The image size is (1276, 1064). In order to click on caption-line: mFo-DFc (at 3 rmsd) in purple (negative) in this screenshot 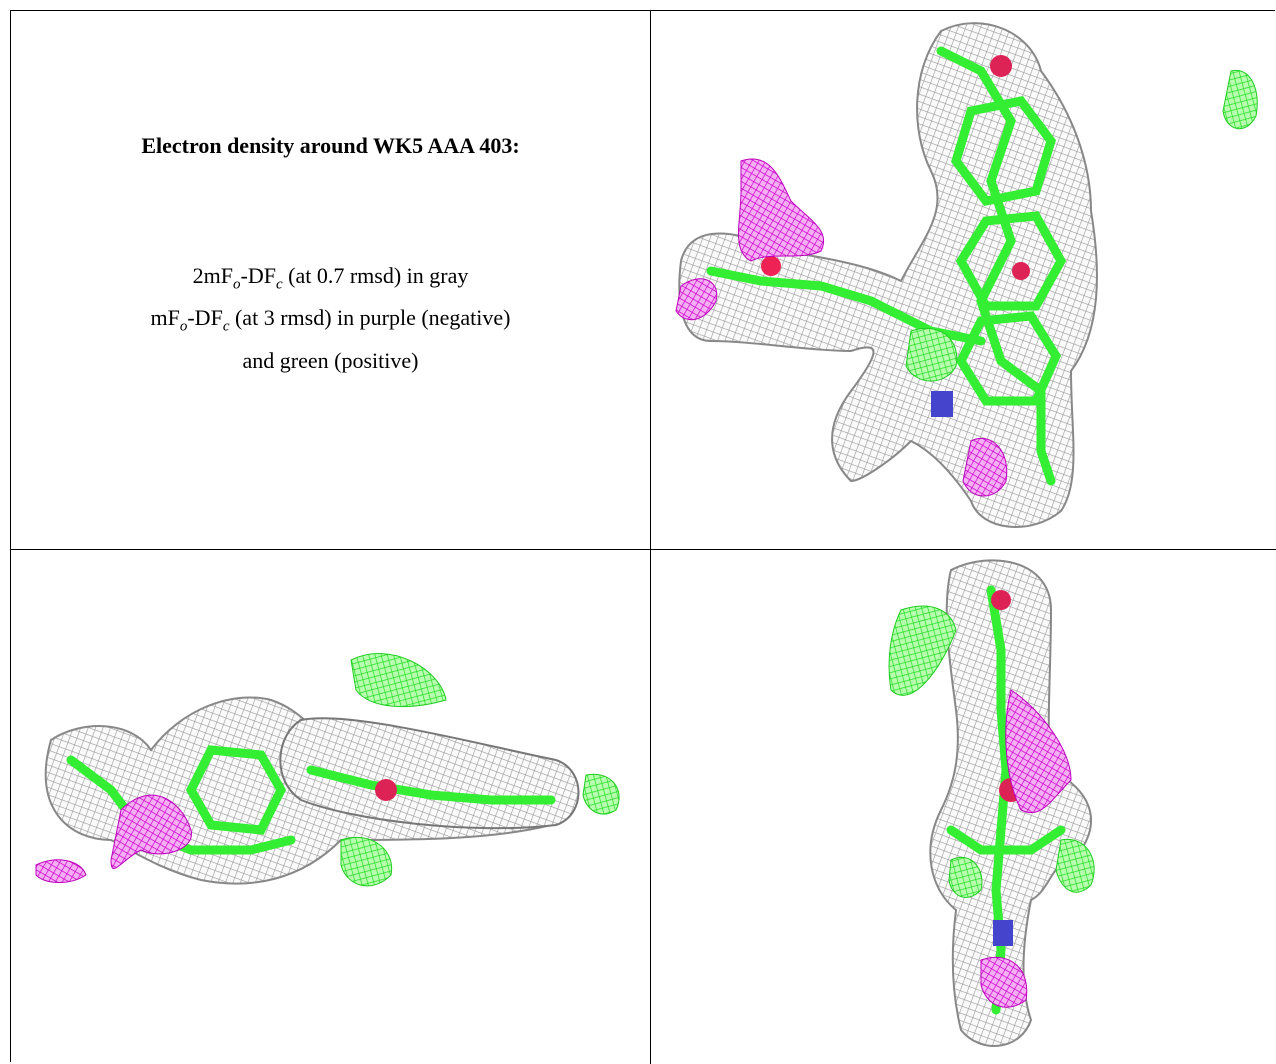, I will do `click(330, 322)`.